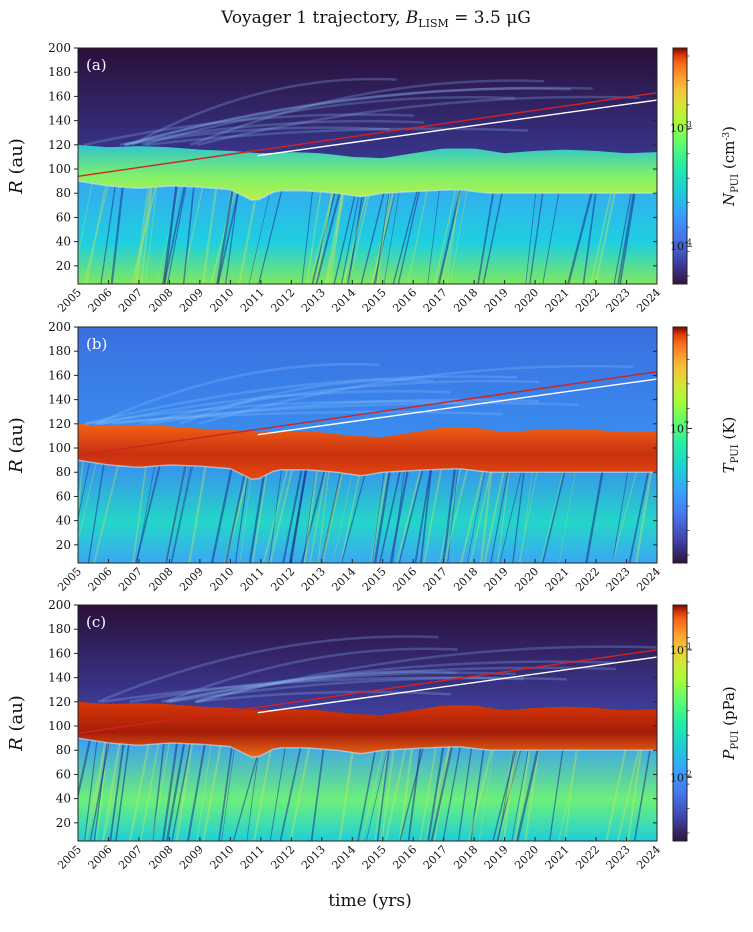 The width and height of the screenshot is (753, 932). What do you see at coordinates (681, 776) in the screenshot?
I see `colorbar-tick-label: 10⁻²` at bounding box center [681, 776].